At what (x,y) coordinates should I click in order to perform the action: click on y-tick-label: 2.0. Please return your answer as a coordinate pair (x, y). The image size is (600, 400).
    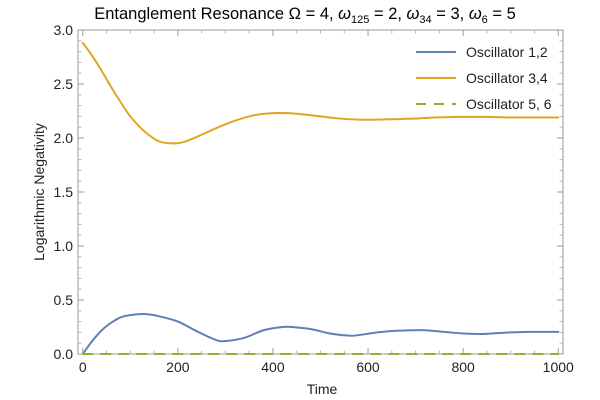
    Looking at the image, I should click on (64, 138).